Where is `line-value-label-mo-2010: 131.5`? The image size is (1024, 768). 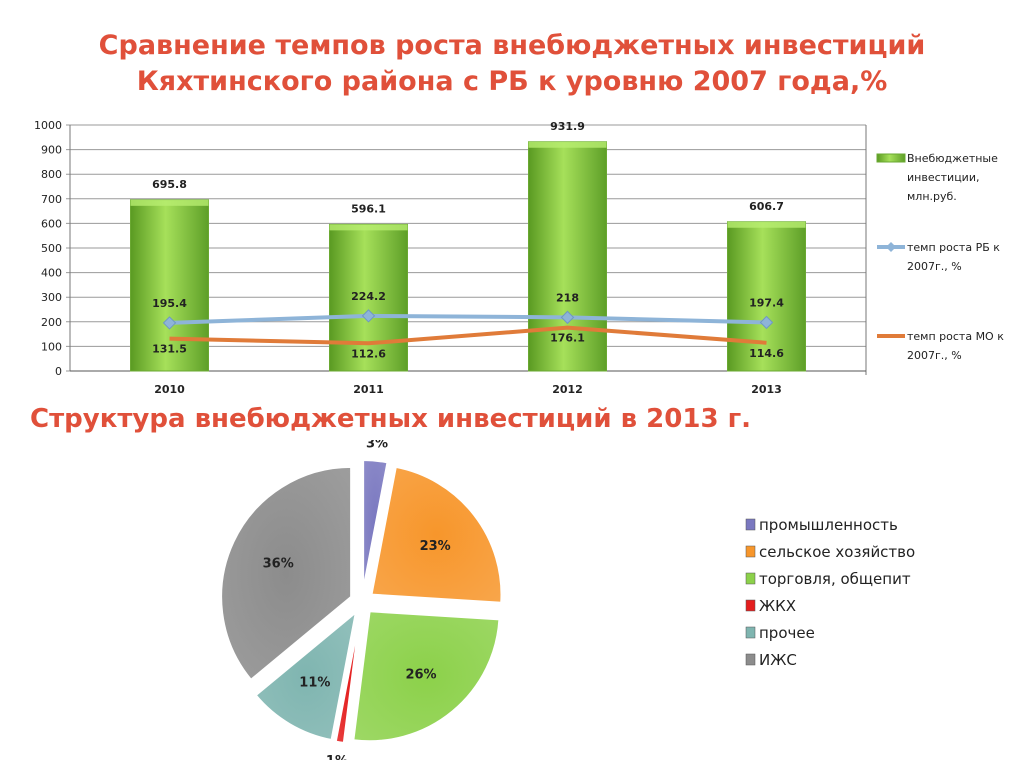
line-value-label-mo-2010: 131.5 is located at coordinates (169, 349).